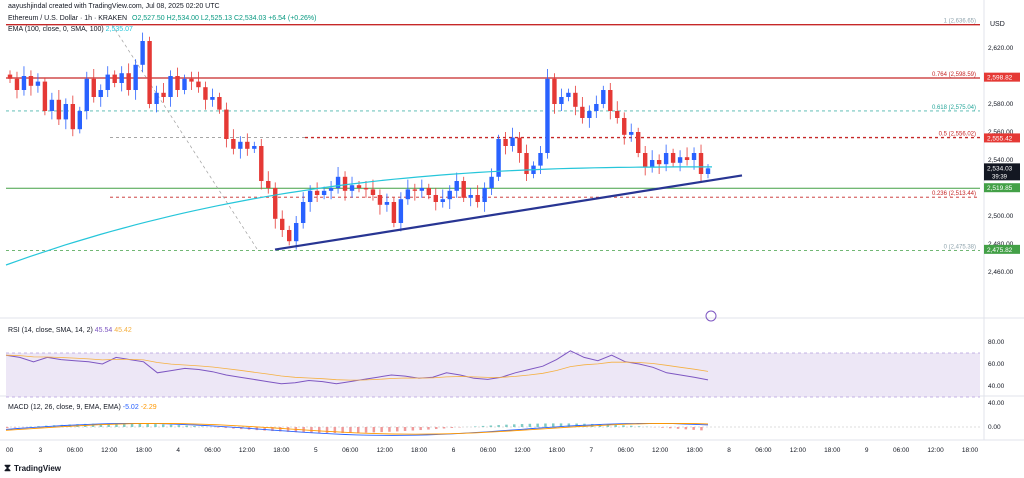 This screenshot has width=1024, height=478. Describe the element at coordinates (960, 247) in the screenshot. I see `fib-label-0: 0 (2,475.38)` at that location.